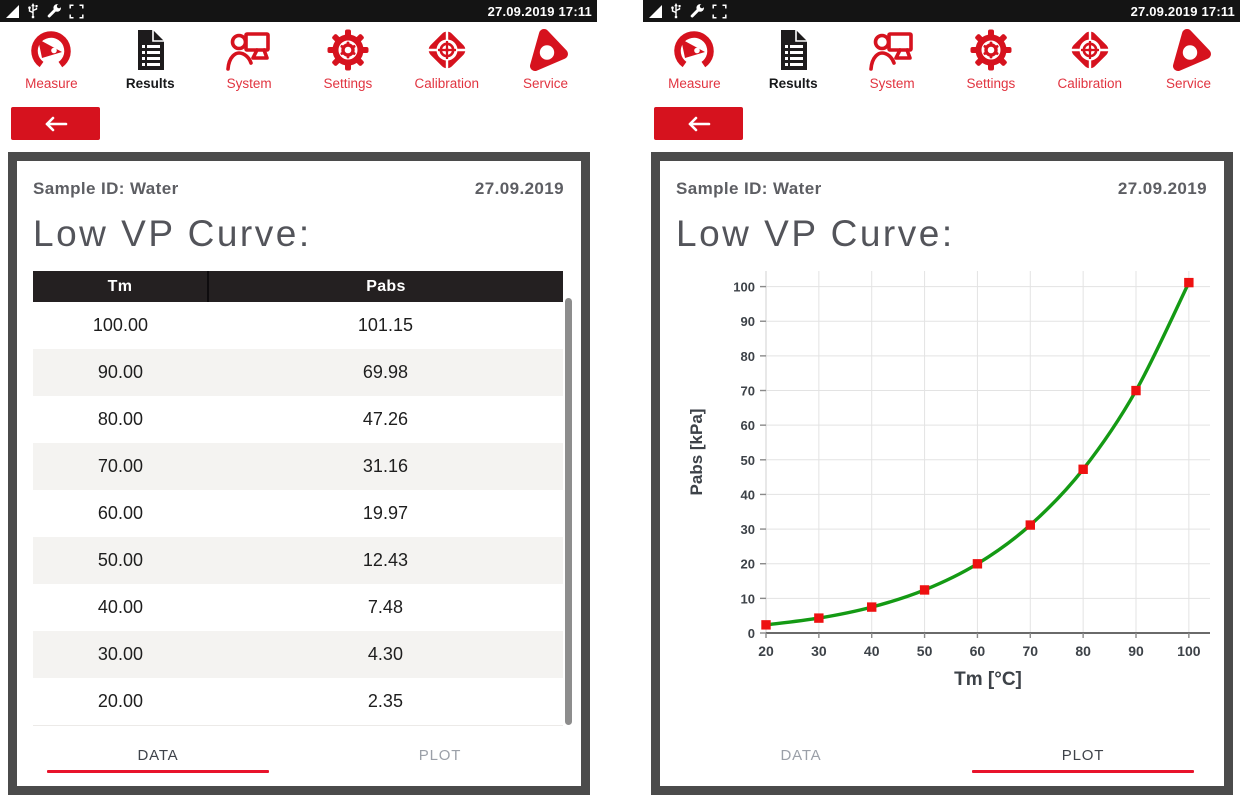 This screenshot has height=800, width=1240. What do you see at coordinates (252, 325) in the screenshot?
I see `table-row: 100.00 101.15` at bounding box center [252, 325].